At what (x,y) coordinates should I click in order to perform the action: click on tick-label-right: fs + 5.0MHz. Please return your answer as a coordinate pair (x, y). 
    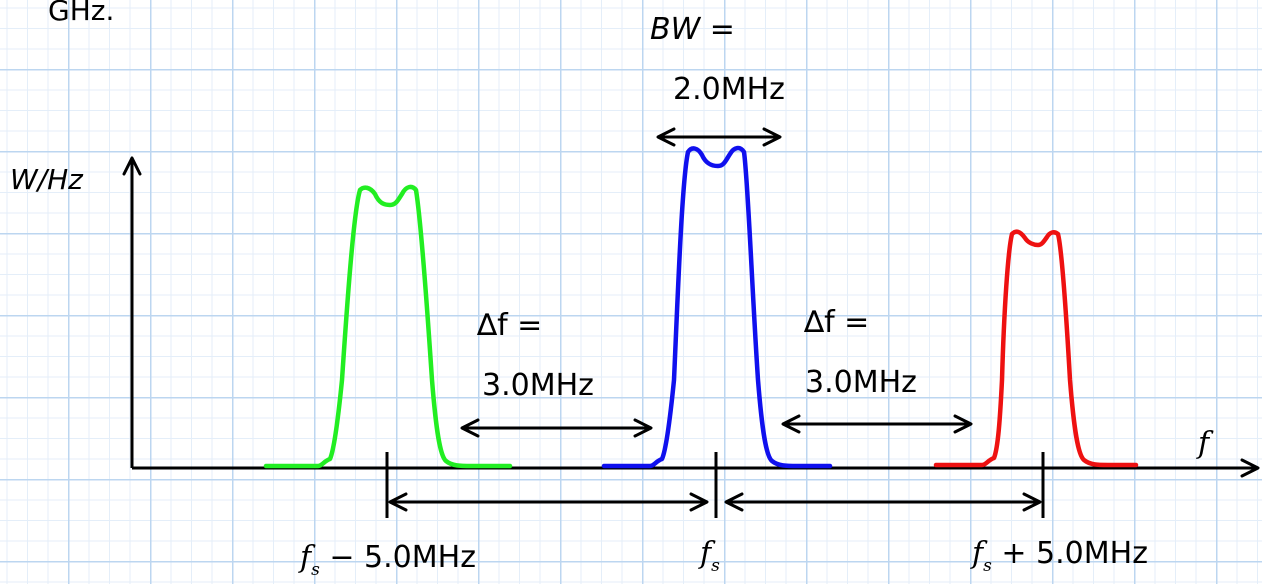
    Looking at the image, I should click on (1060, 556).